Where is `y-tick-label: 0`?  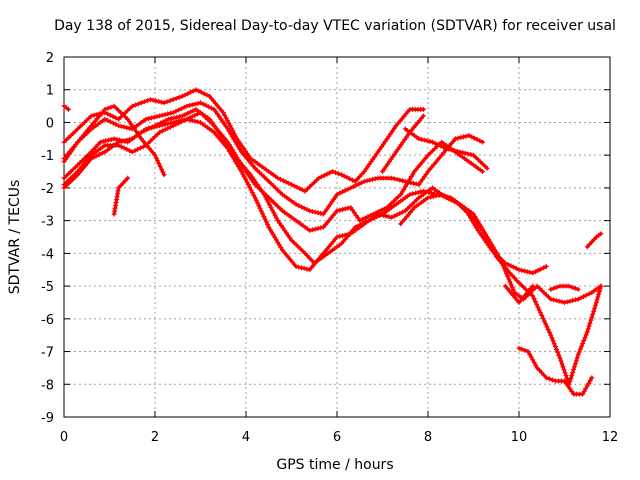 y-tick-label: 0 is located at coordinates (50, 123).